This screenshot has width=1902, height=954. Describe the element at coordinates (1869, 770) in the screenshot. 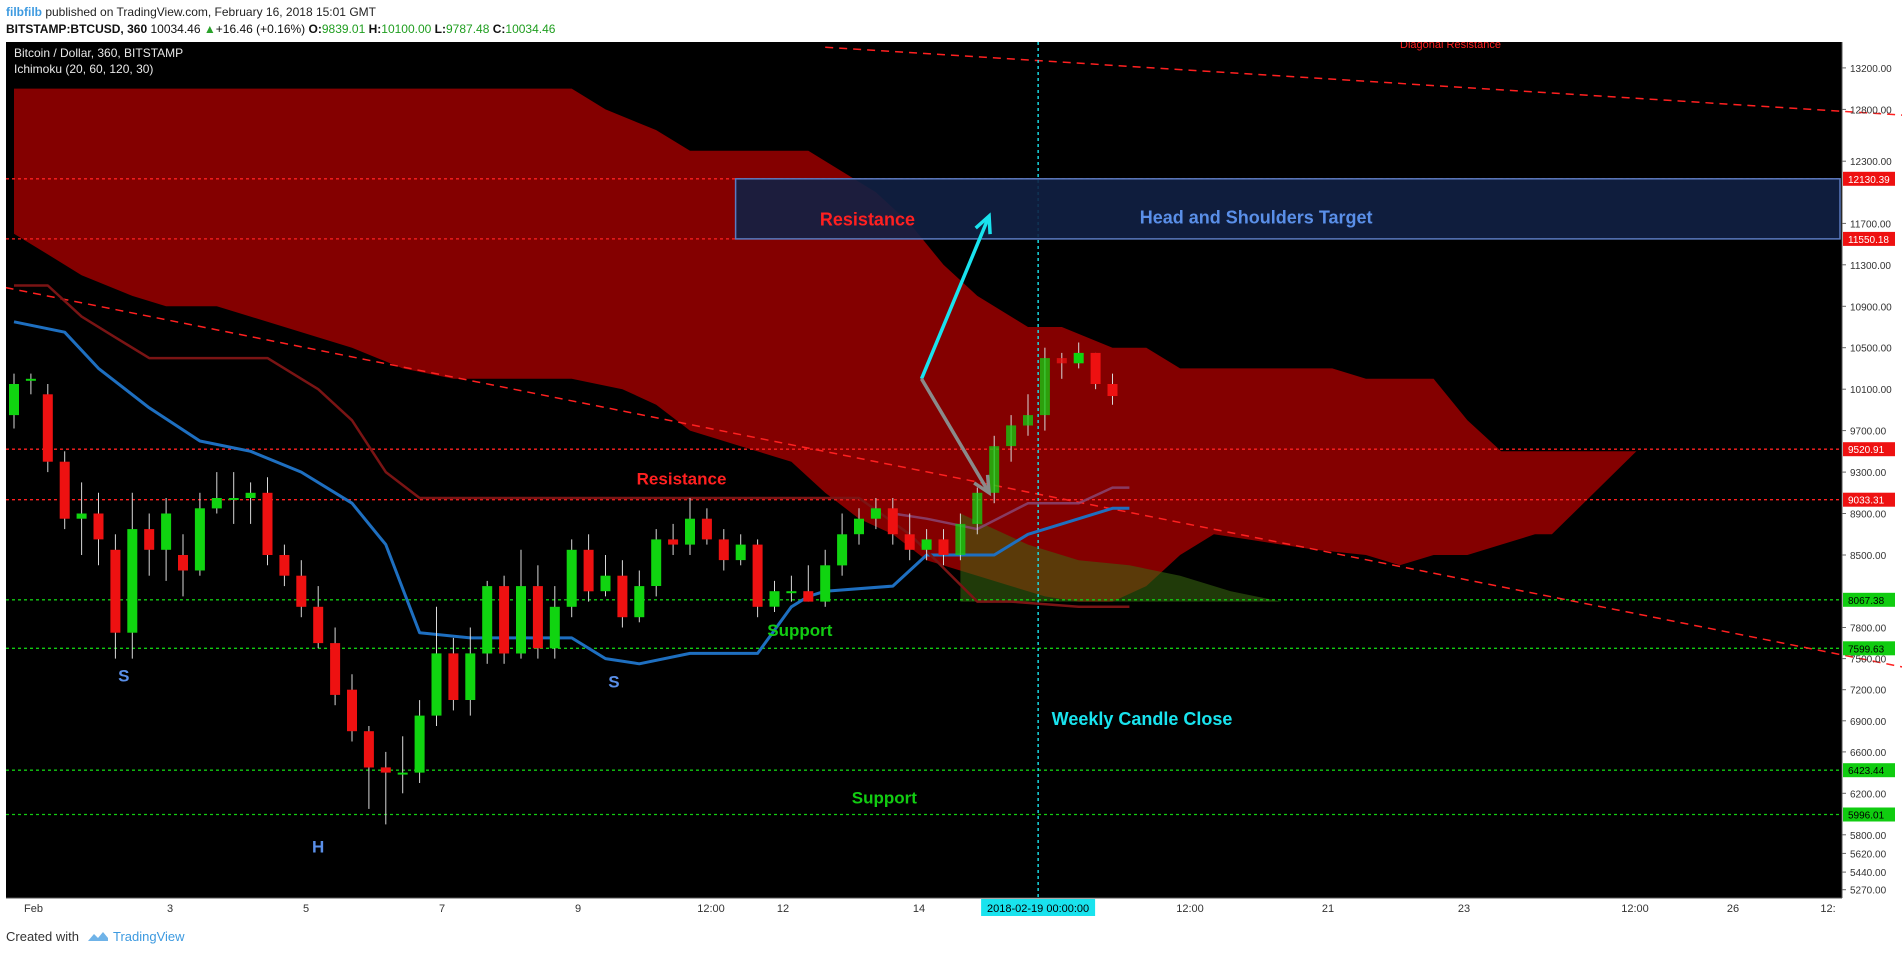

I see `price-tag-support: 6423.44` at that location.